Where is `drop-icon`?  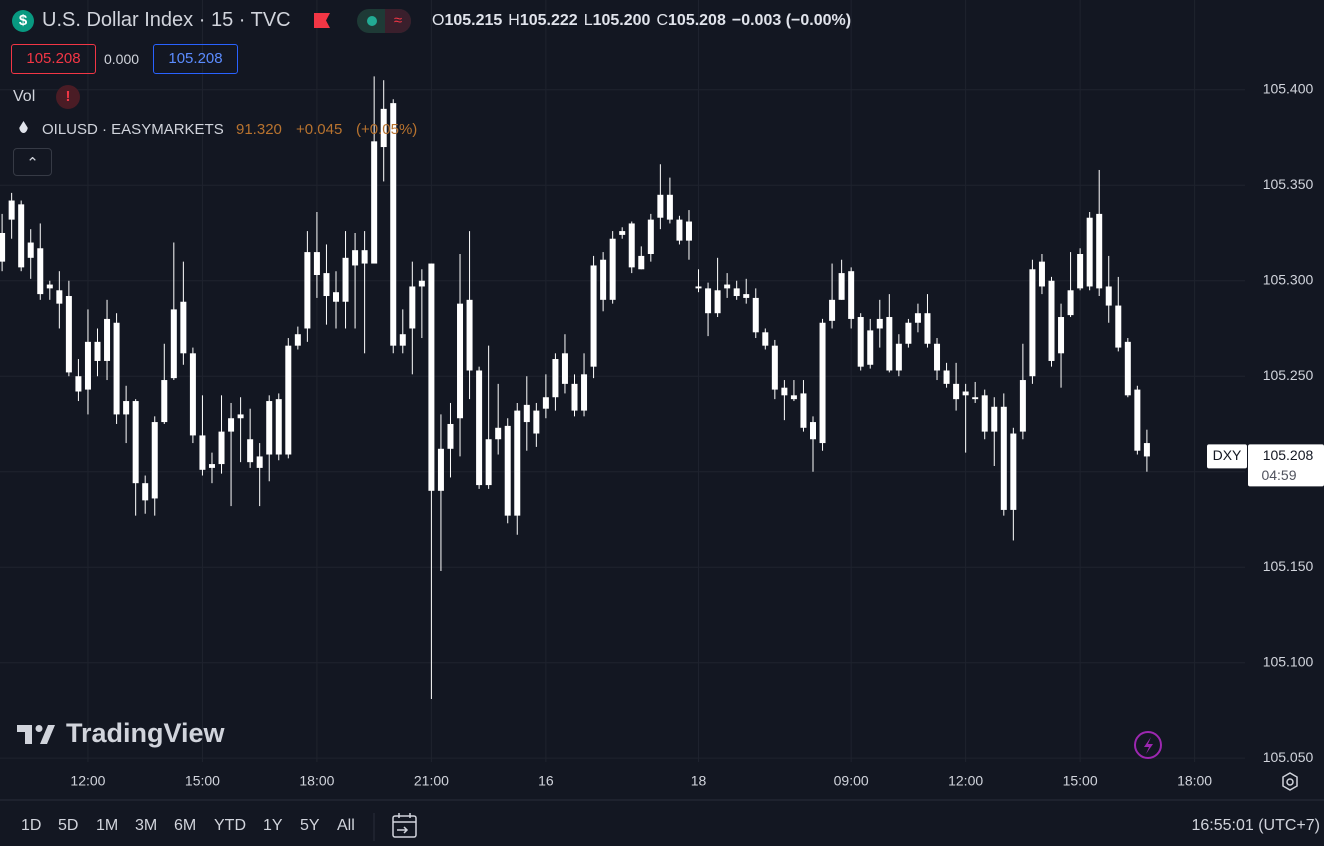 drop-icon is located at coordinates (23, 127).